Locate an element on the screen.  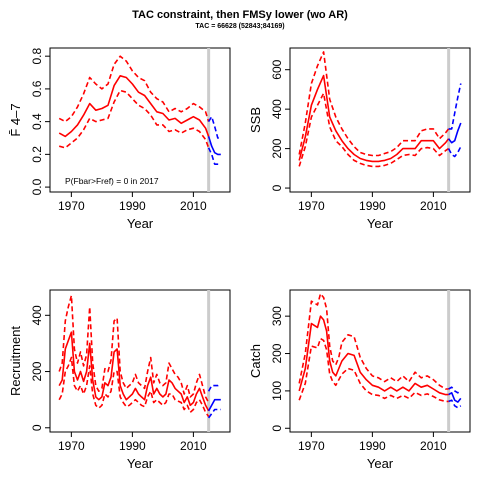
ssb-series-hist-lower is located at coordinates (374, 130).